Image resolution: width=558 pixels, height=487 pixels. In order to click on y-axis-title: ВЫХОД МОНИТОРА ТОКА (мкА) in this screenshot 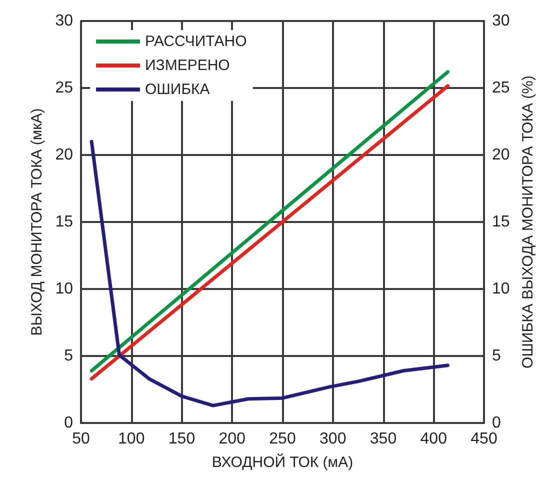, I will do `click(37, 222)`.